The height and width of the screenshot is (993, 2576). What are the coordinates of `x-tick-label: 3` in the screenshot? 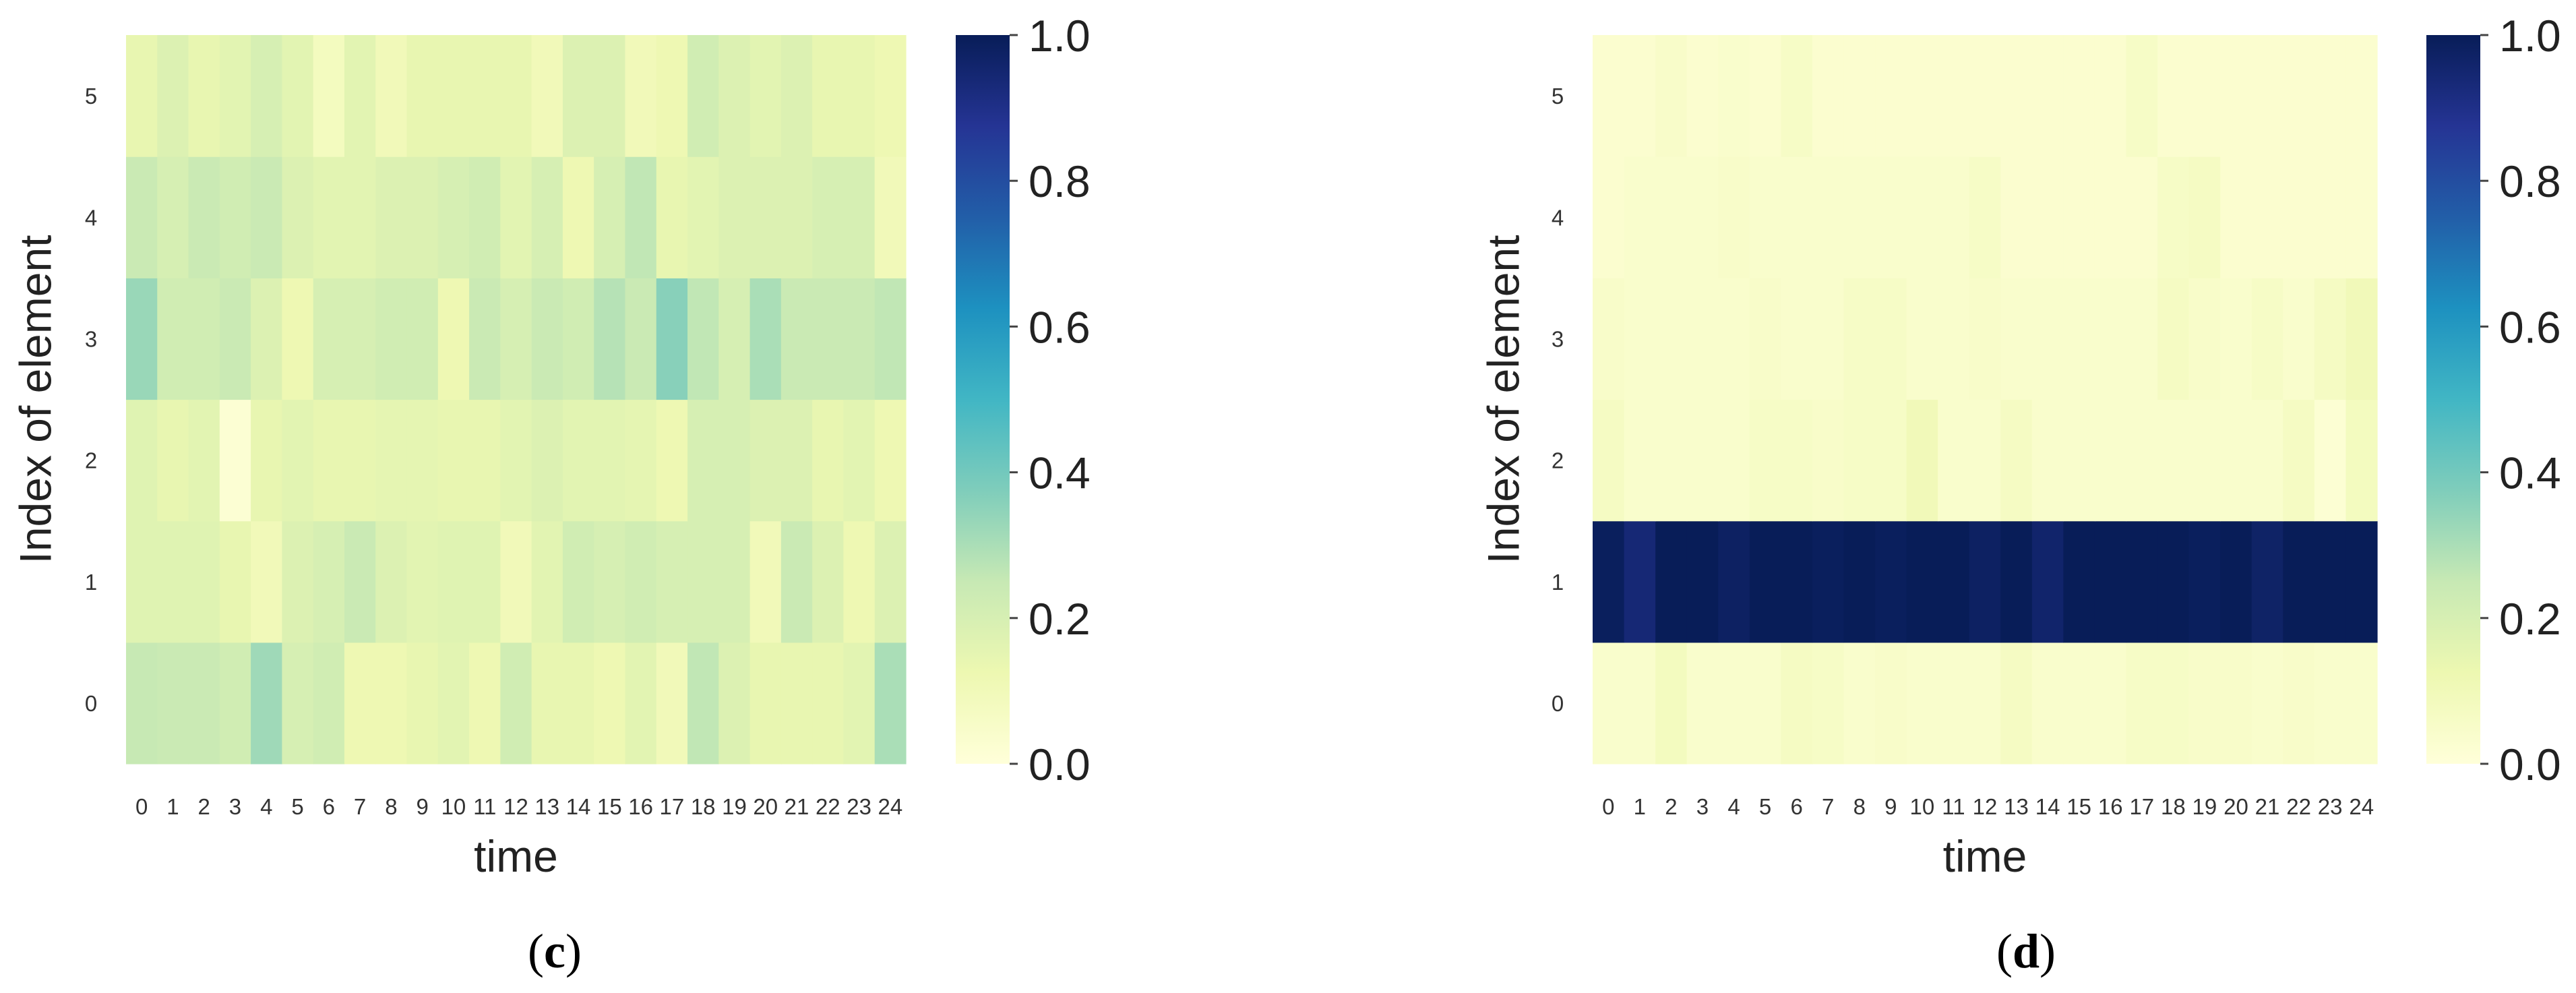 It's located at (1703, 806).